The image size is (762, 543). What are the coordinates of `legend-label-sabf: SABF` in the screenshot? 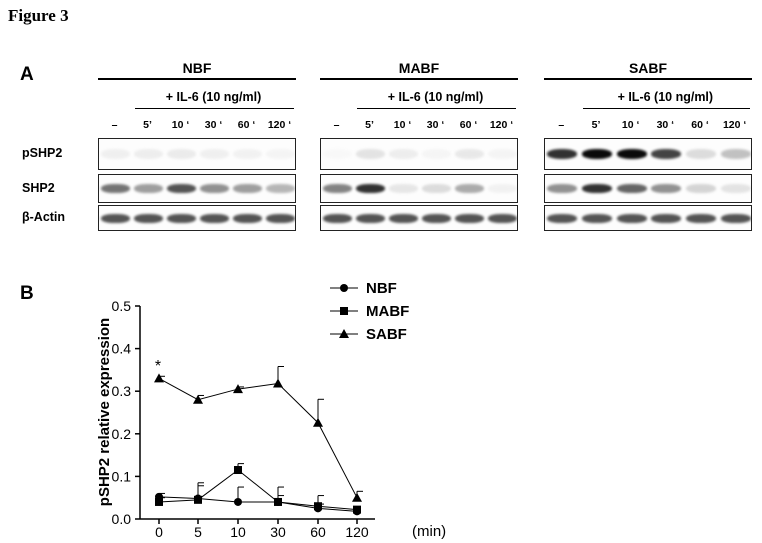 It's located at (386, 334).